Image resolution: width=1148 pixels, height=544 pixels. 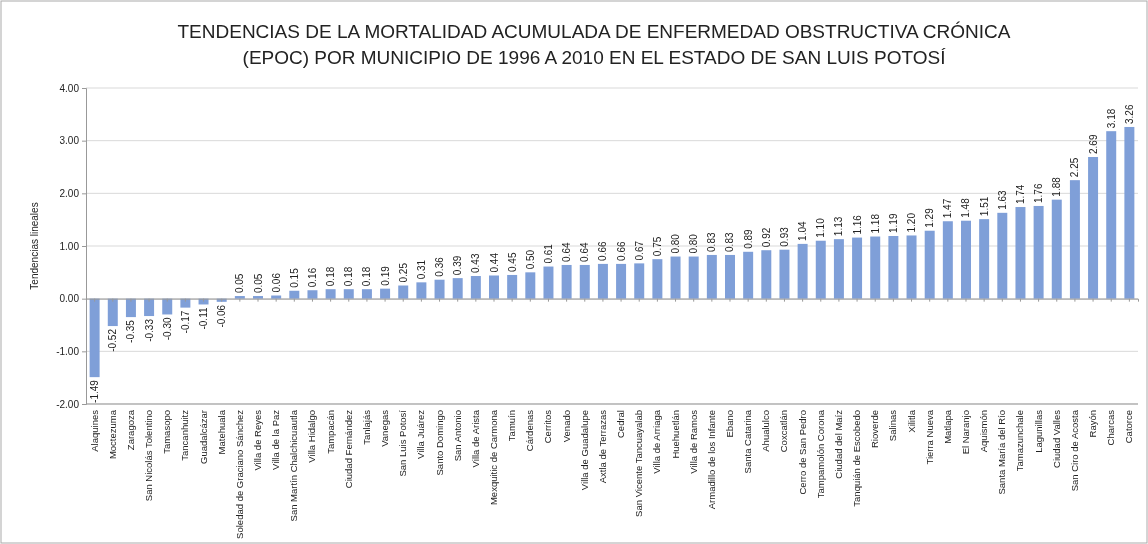 What do you see at coordinates (621, 424) in the screenshot?
I see `x-tick-label: Cedral` at bounding box center [621, 424].